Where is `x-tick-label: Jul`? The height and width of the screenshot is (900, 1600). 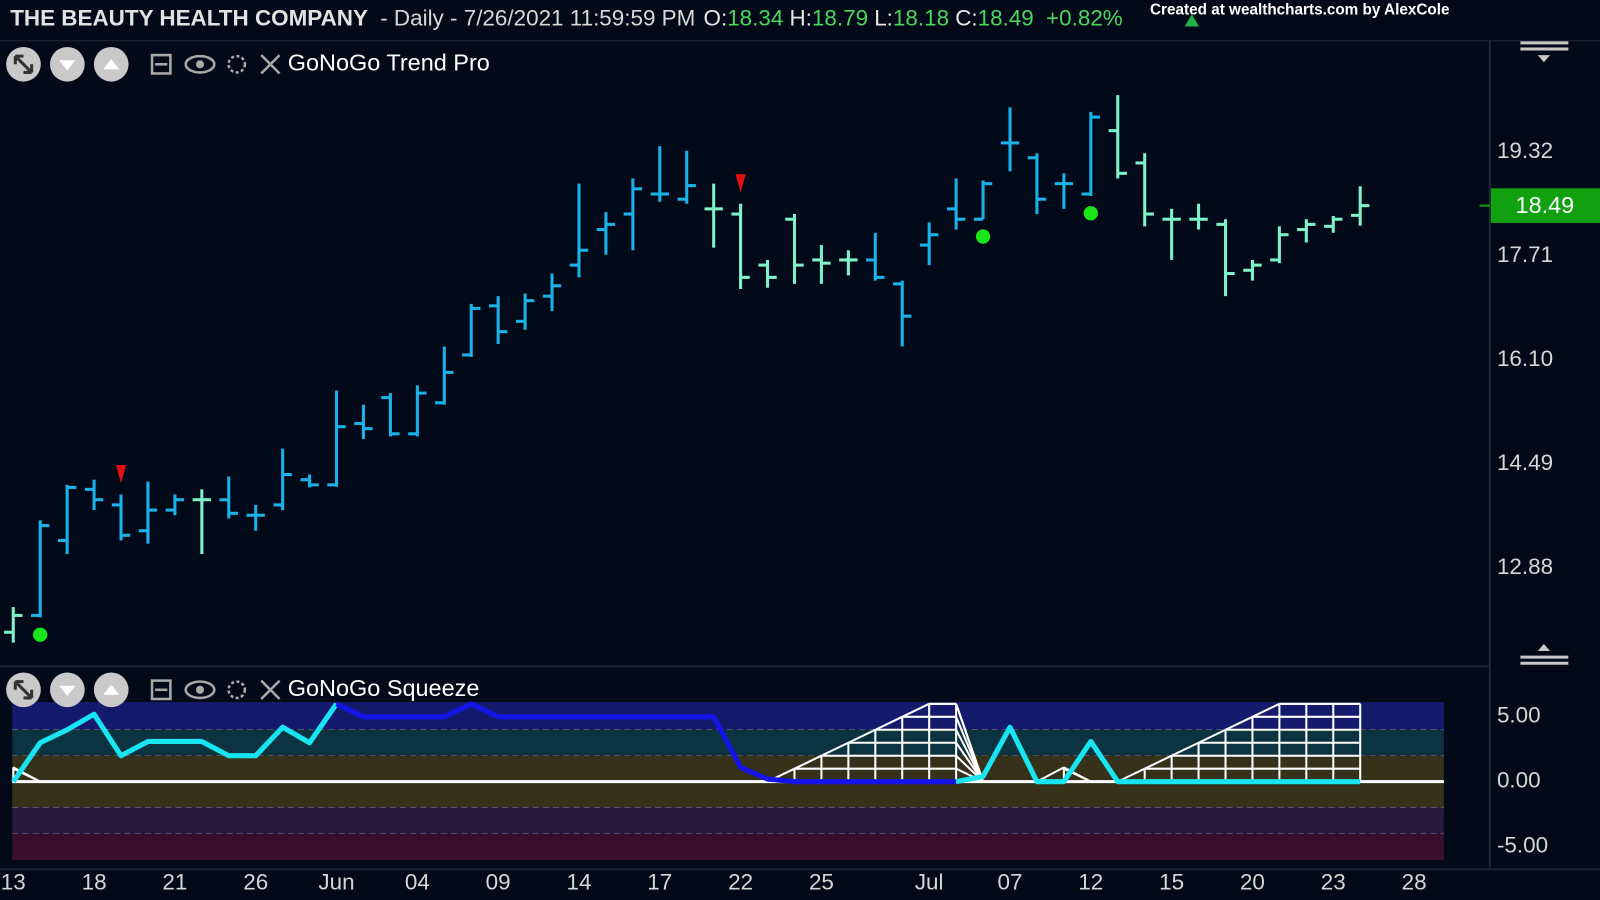
x-tick-label: Jul is located at coordinates (929, 882).